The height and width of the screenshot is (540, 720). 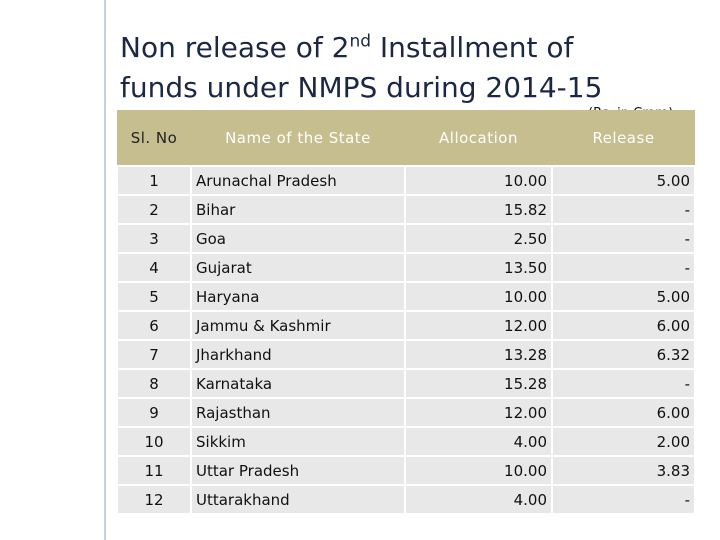 I want to click on table-row: 1 Arunachal Pradesh 10.00 5.00, so click(x=406, y=180).